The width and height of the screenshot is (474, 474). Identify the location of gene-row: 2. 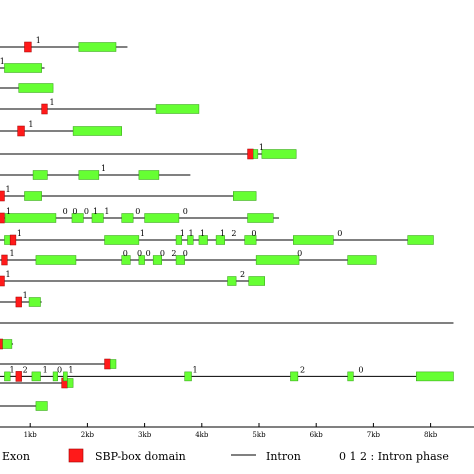
(7, 344).